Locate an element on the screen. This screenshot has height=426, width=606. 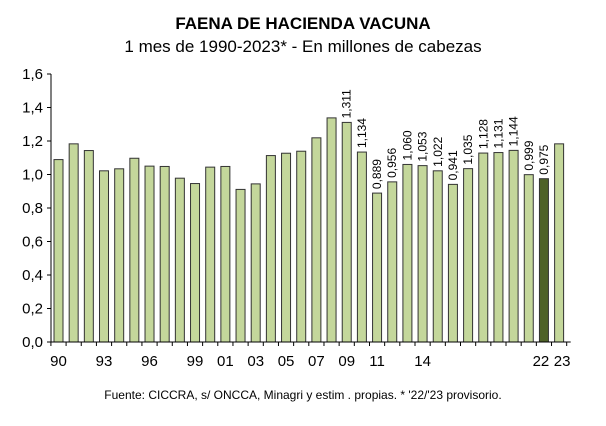
bar-1998 is located at coordinates (179, 260).